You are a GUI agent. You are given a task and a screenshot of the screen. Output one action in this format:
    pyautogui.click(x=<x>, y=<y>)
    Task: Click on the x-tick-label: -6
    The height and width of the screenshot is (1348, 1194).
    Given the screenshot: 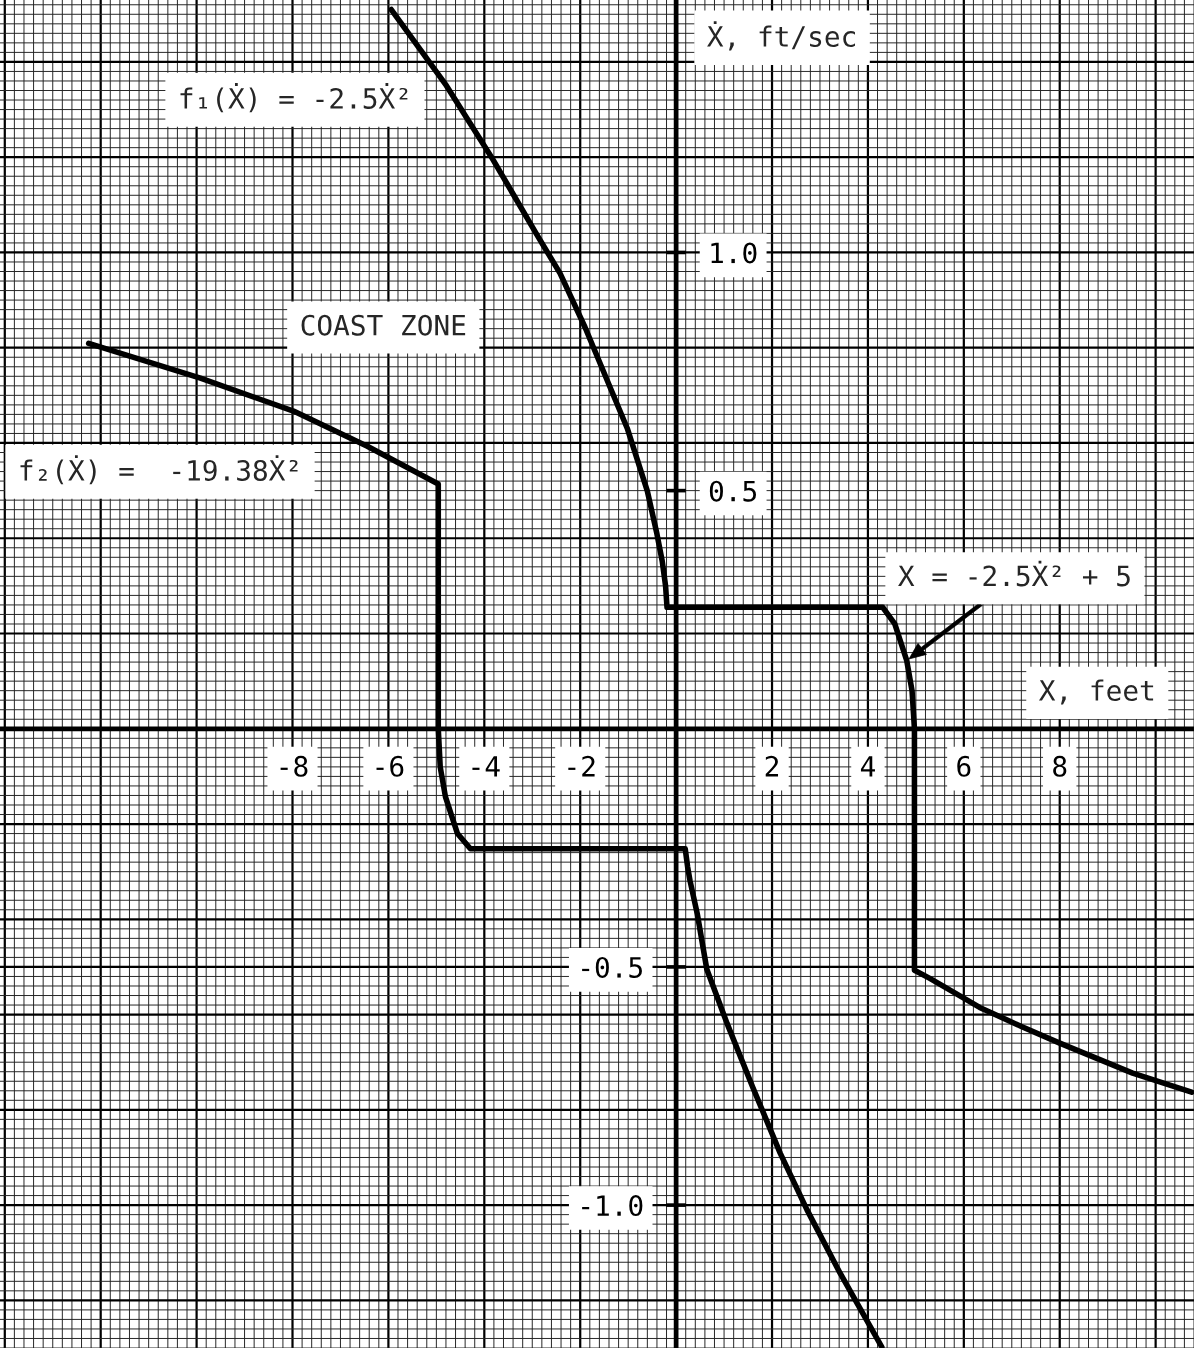 What is the action you would take?
    pyautogui.click(x=390, y=766)
    